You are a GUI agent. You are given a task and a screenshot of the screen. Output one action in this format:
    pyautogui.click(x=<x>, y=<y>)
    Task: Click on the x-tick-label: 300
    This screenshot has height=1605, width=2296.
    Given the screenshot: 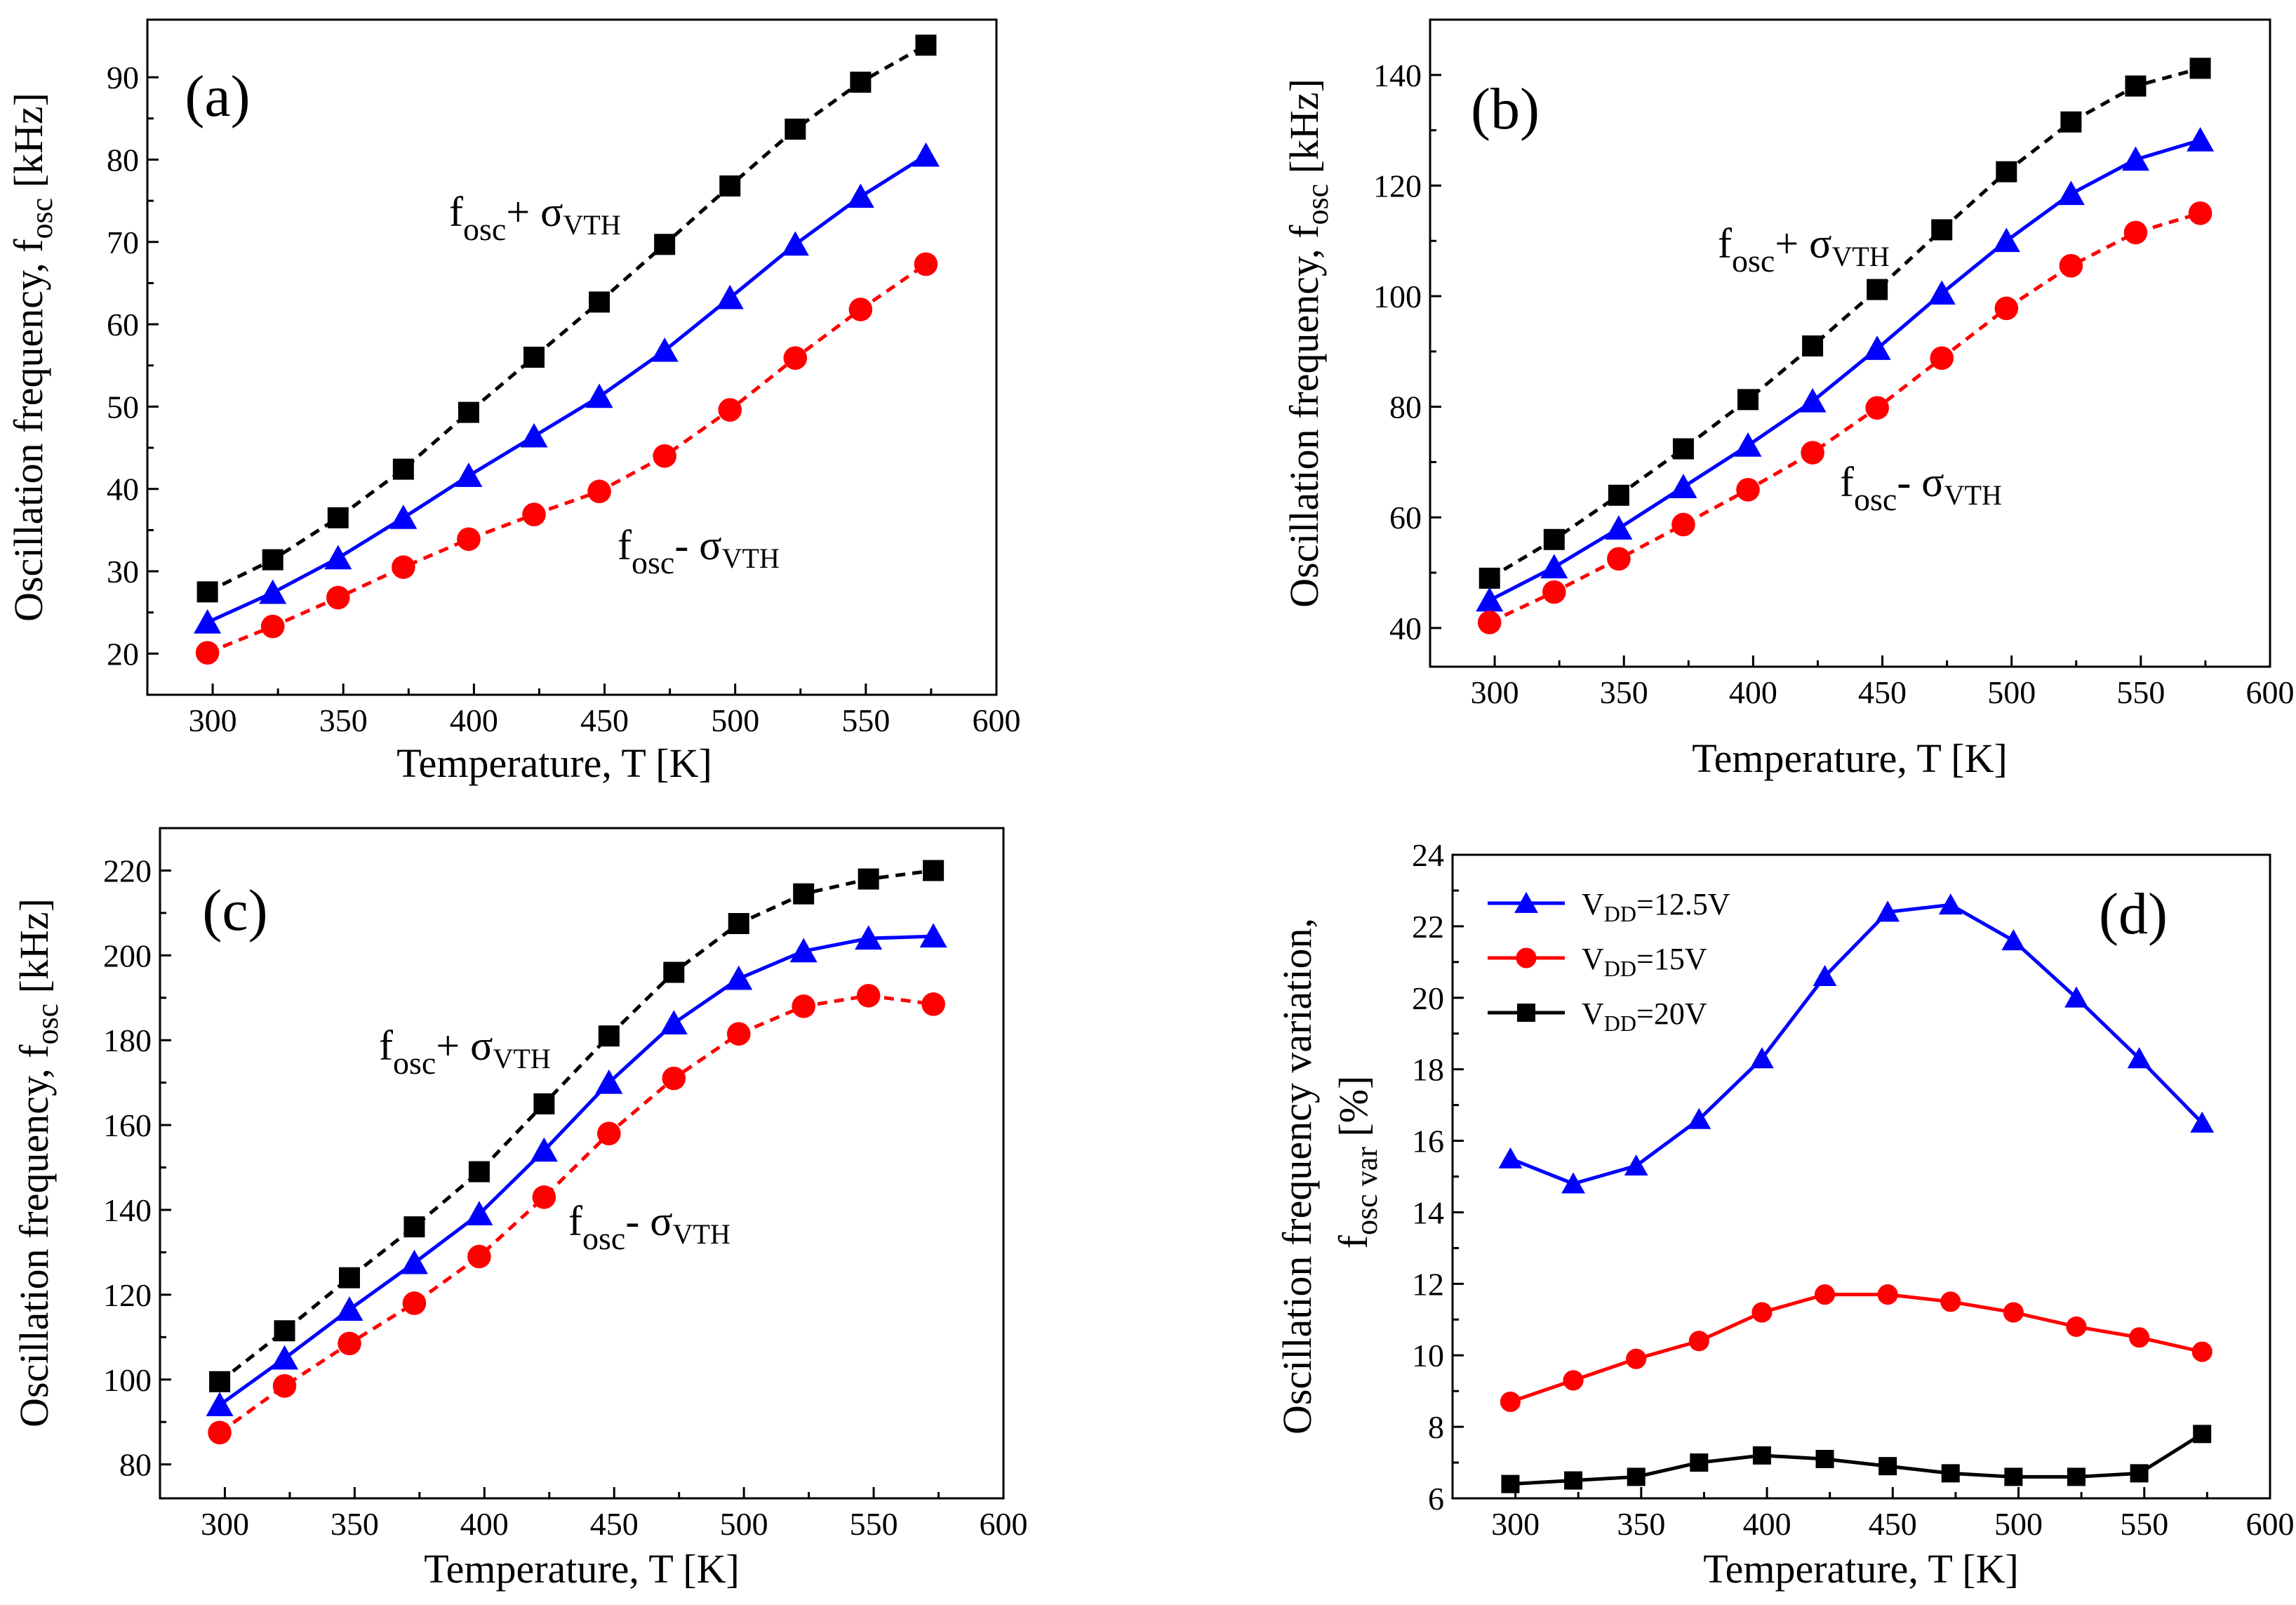 What is the action you would take?
    pyautogui.click(x=225, y=1524)
    